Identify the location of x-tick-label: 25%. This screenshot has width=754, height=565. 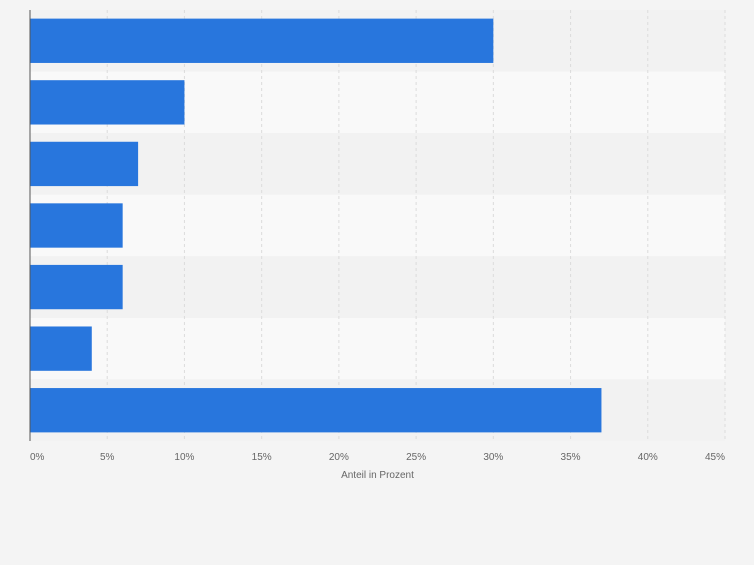
(416, 457).